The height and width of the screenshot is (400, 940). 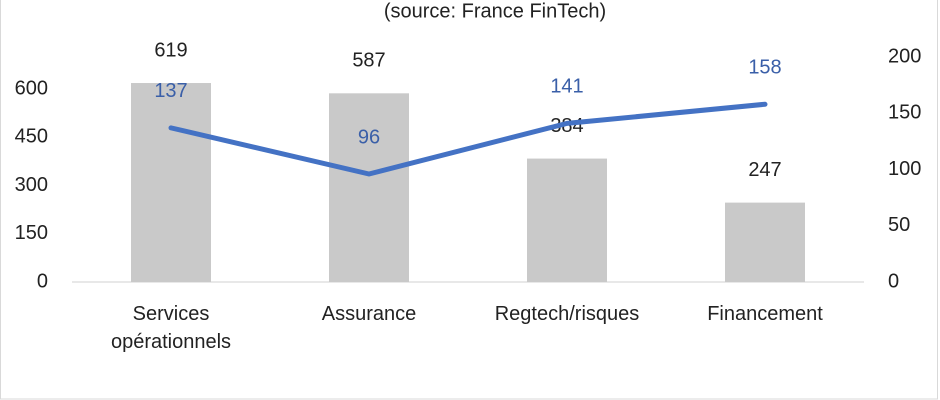 I want to click on y-tick-label: 600, so click(x=31, y=88).